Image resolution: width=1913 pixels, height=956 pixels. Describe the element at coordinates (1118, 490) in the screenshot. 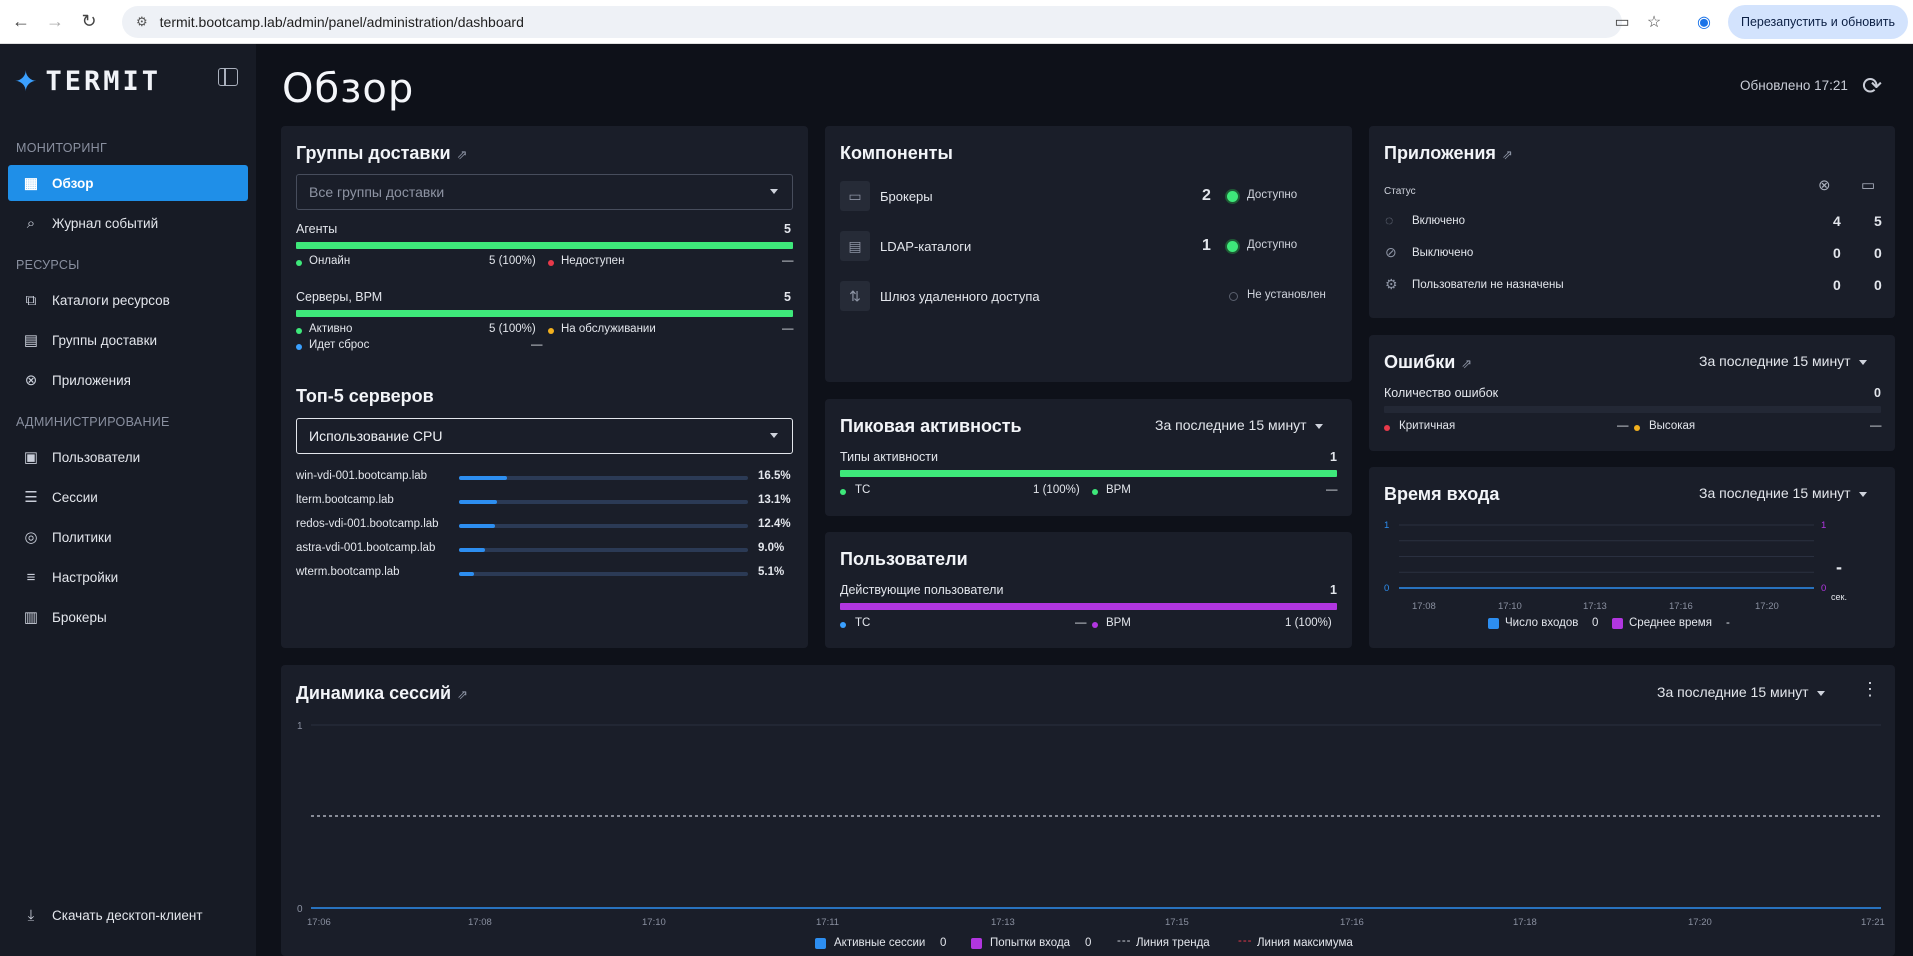

I see `vrm-label: ВРМ` at that location.